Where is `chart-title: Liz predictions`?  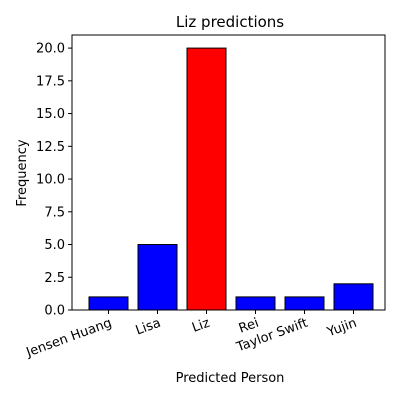
chart-title: Liz predictions is located at coordinates (230, 22).